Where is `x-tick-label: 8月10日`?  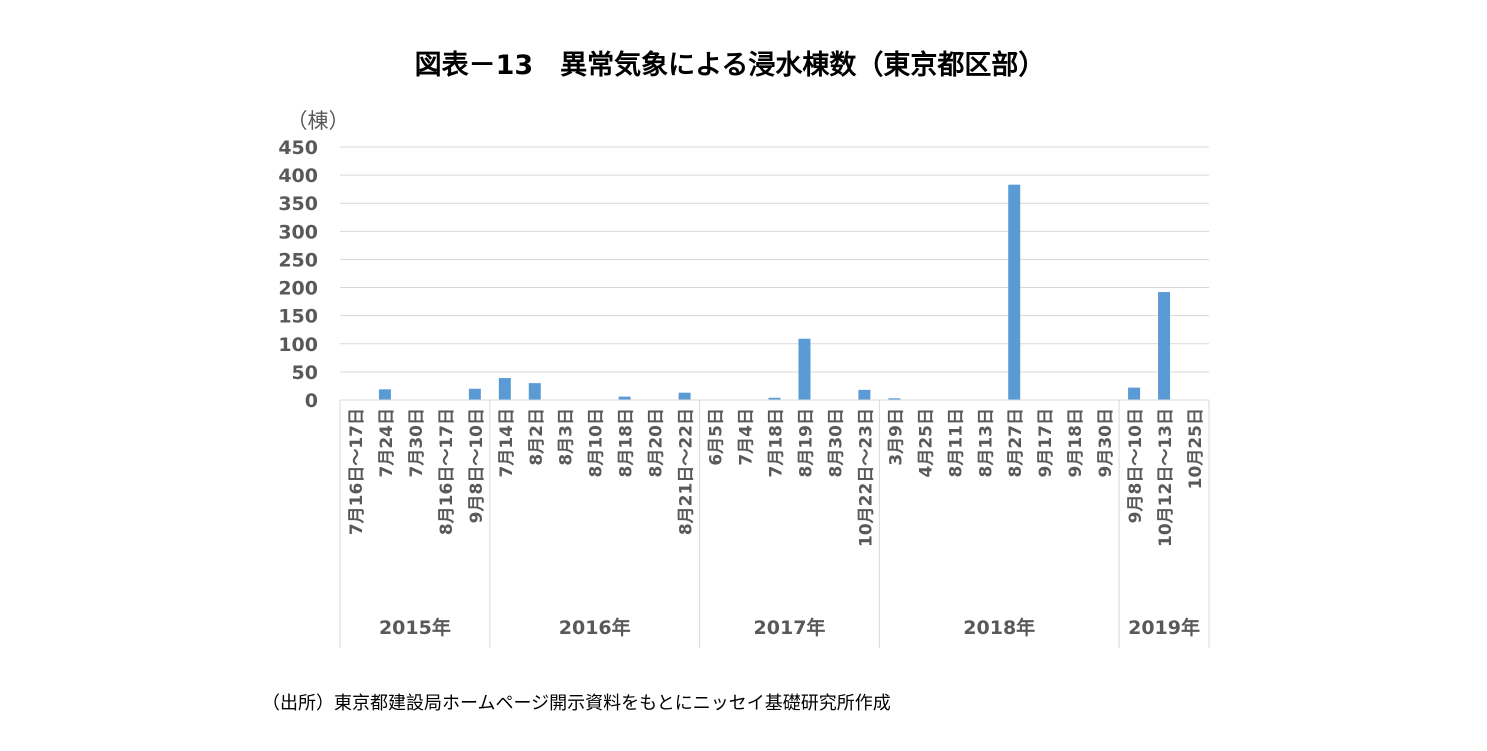
x-tick-label: 8月10日 is located at coordinates (597, 443).